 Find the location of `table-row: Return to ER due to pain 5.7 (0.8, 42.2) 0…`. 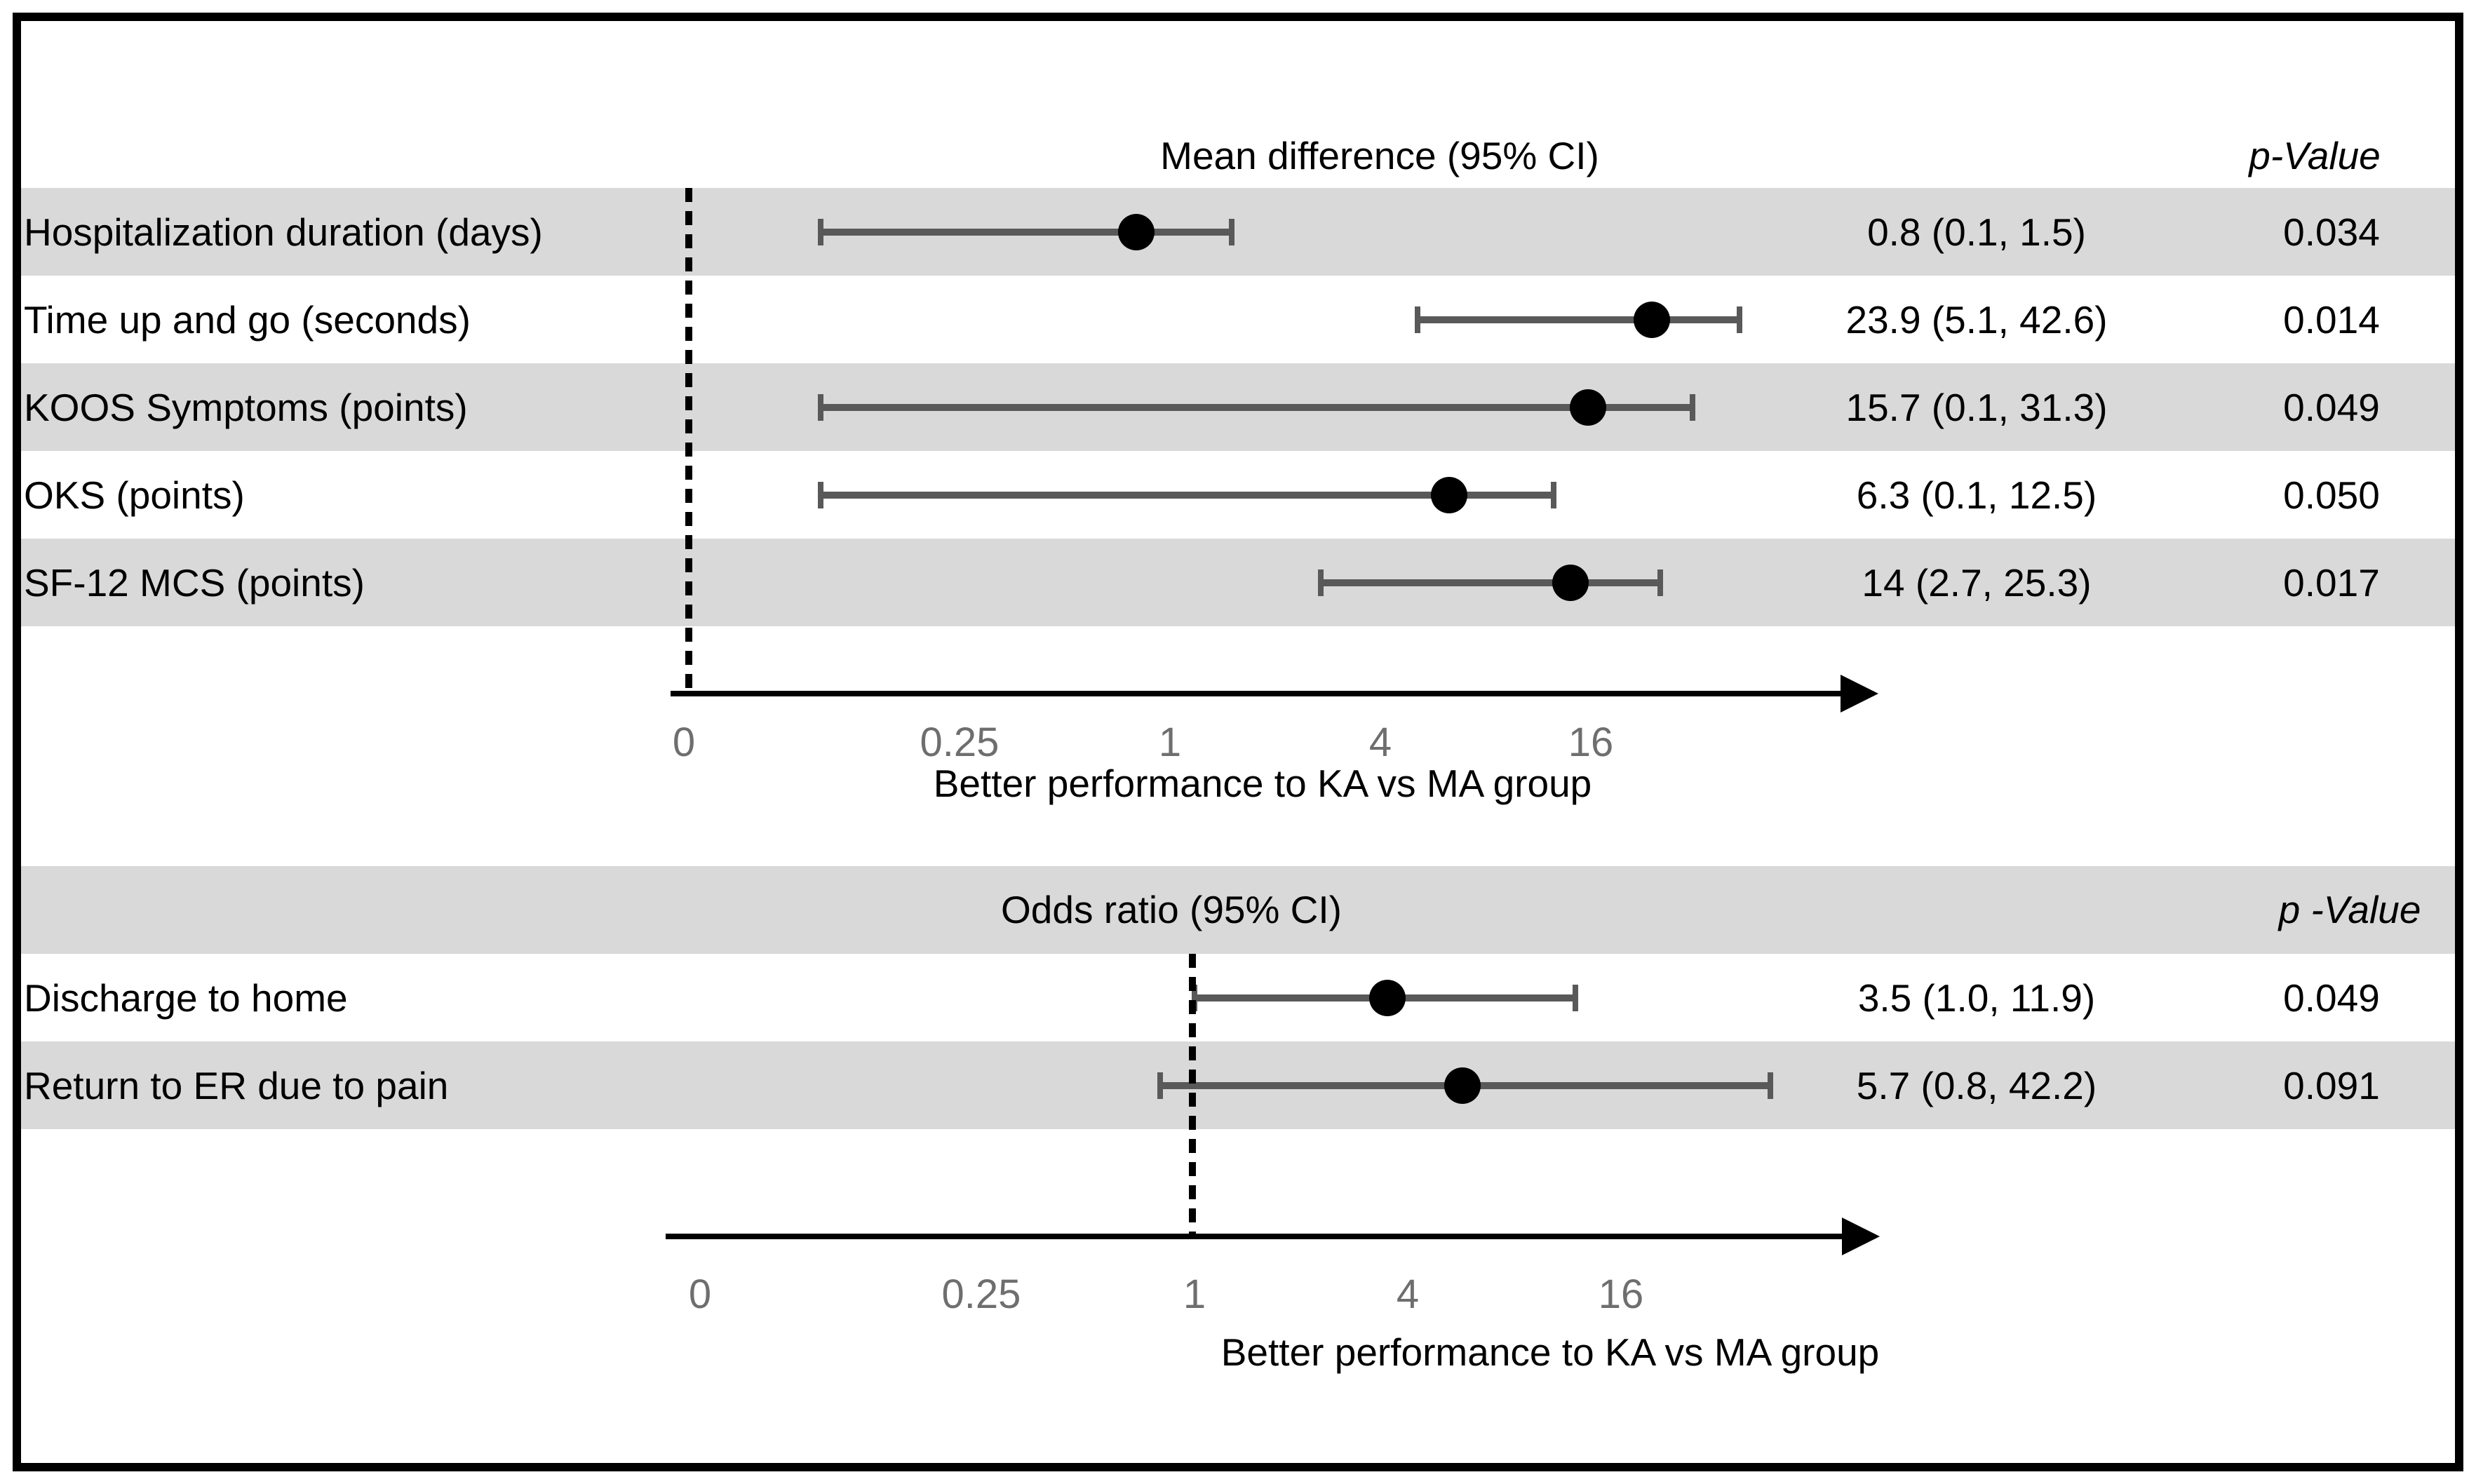

table-row: Return to ER due to pain 5.7 (0.8, 42.2) 0… is located at coordinates (1238, 1085).